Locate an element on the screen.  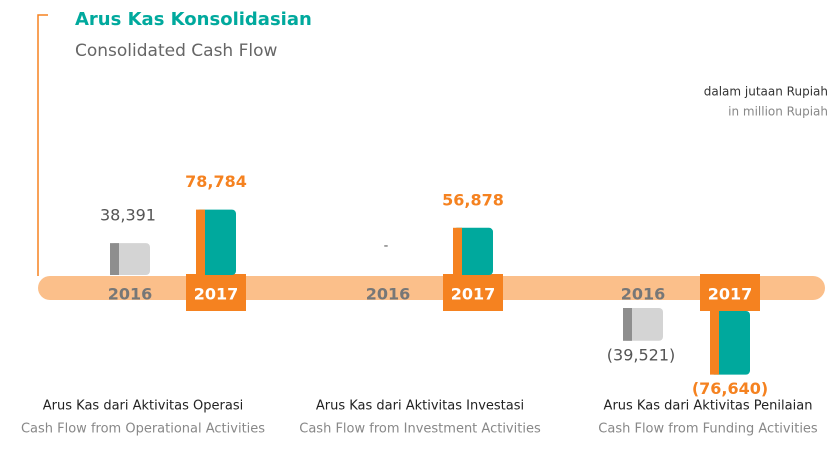
category-label-en: Cash Flow from Investment Activities is located at coordinates (420, 429).